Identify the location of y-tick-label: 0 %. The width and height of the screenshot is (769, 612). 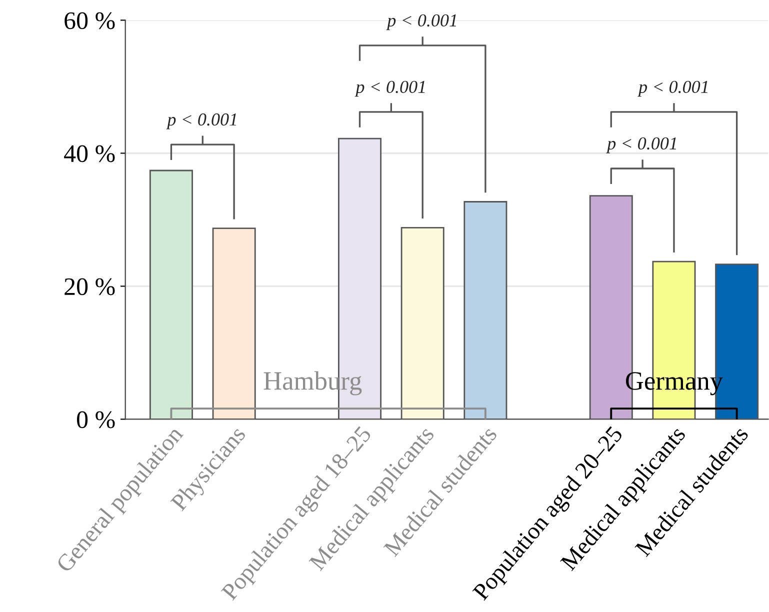
(96, 419).